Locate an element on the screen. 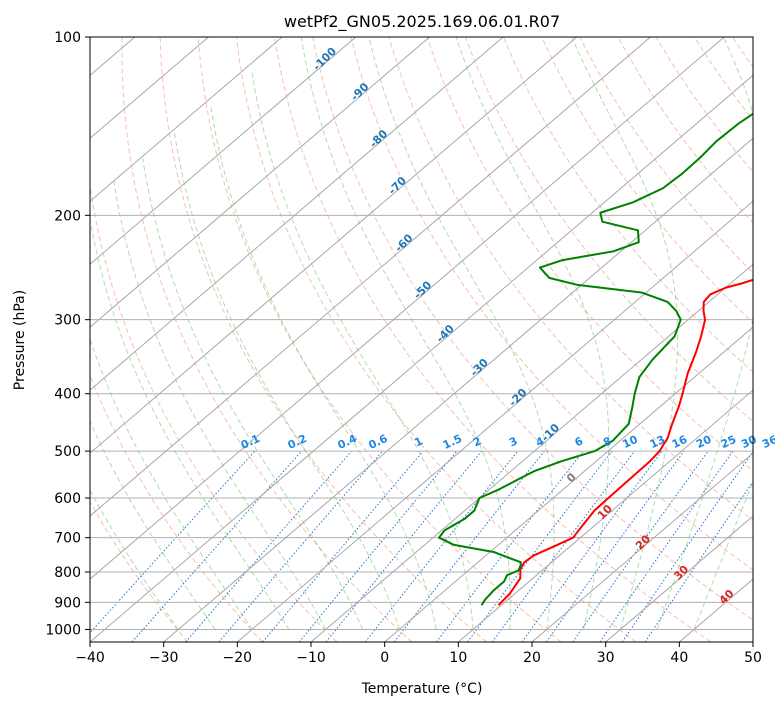  isotherm-label: 40 is located at coordinates (727, 597).